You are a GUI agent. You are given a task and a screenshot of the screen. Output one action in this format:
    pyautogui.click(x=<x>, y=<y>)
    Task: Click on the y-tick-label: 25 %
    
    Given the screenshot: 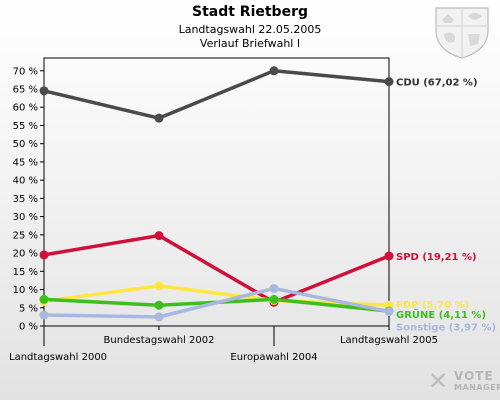 What is the action you would take?
    pyautogui.click(x=25, y=235)
    